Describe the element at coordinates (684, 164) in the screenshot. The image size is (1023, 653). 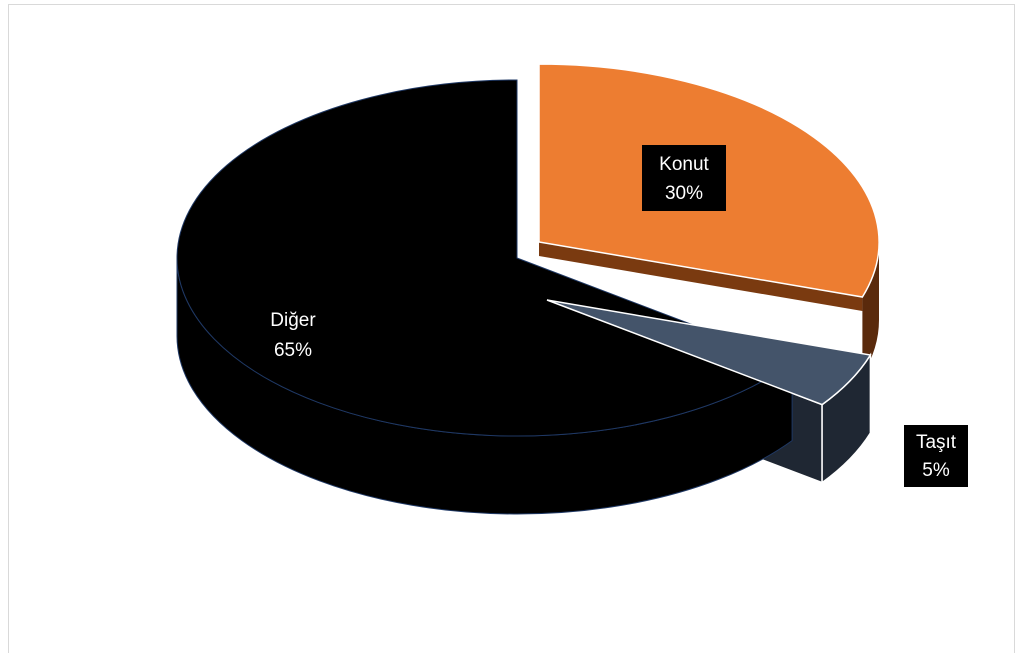
I see `label-konut-name: Konut` at that location.